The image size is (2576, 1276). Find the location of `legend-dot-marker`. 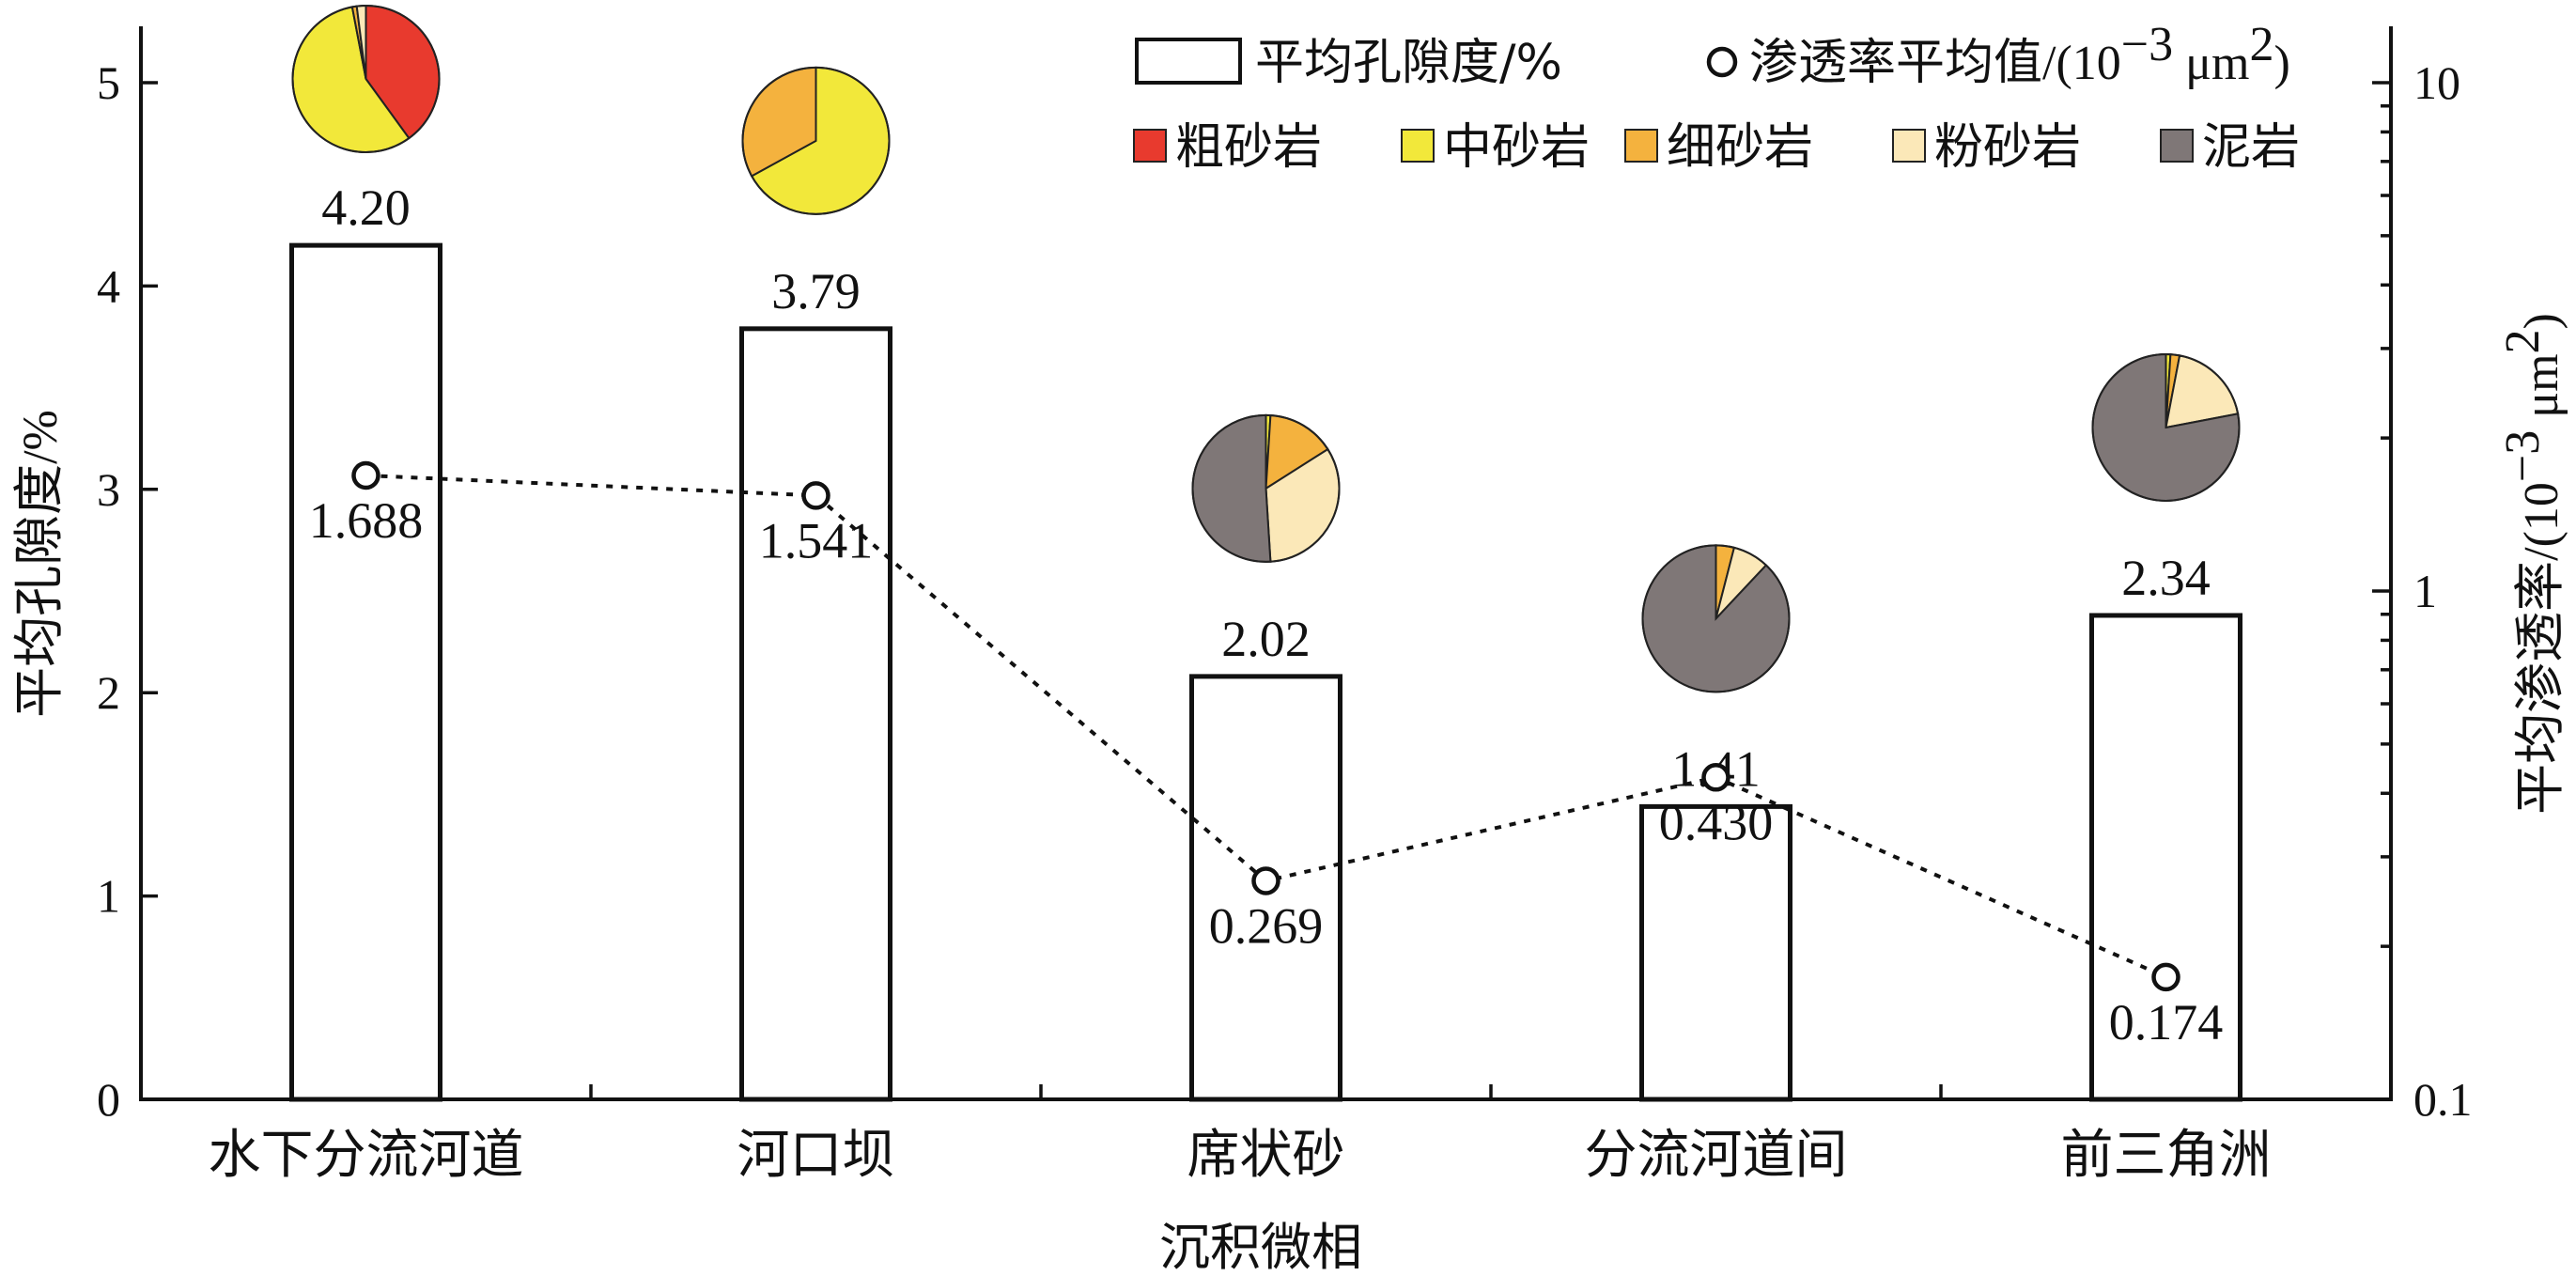

legend-dot-marker is located at coordinates (1722, 62).